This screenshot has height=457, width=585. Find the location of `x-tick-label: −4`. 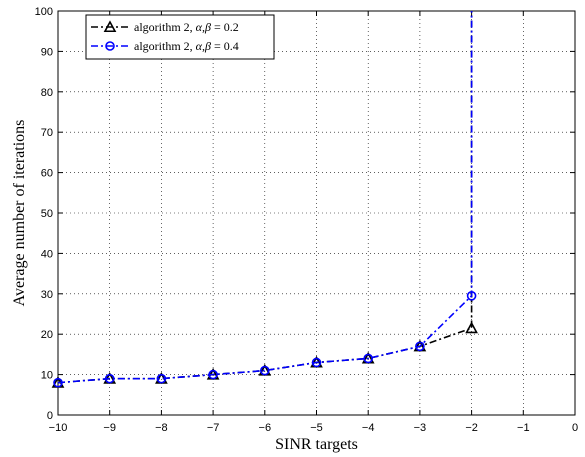

x-tick-label: −4 is located at coordinates (368, 428).